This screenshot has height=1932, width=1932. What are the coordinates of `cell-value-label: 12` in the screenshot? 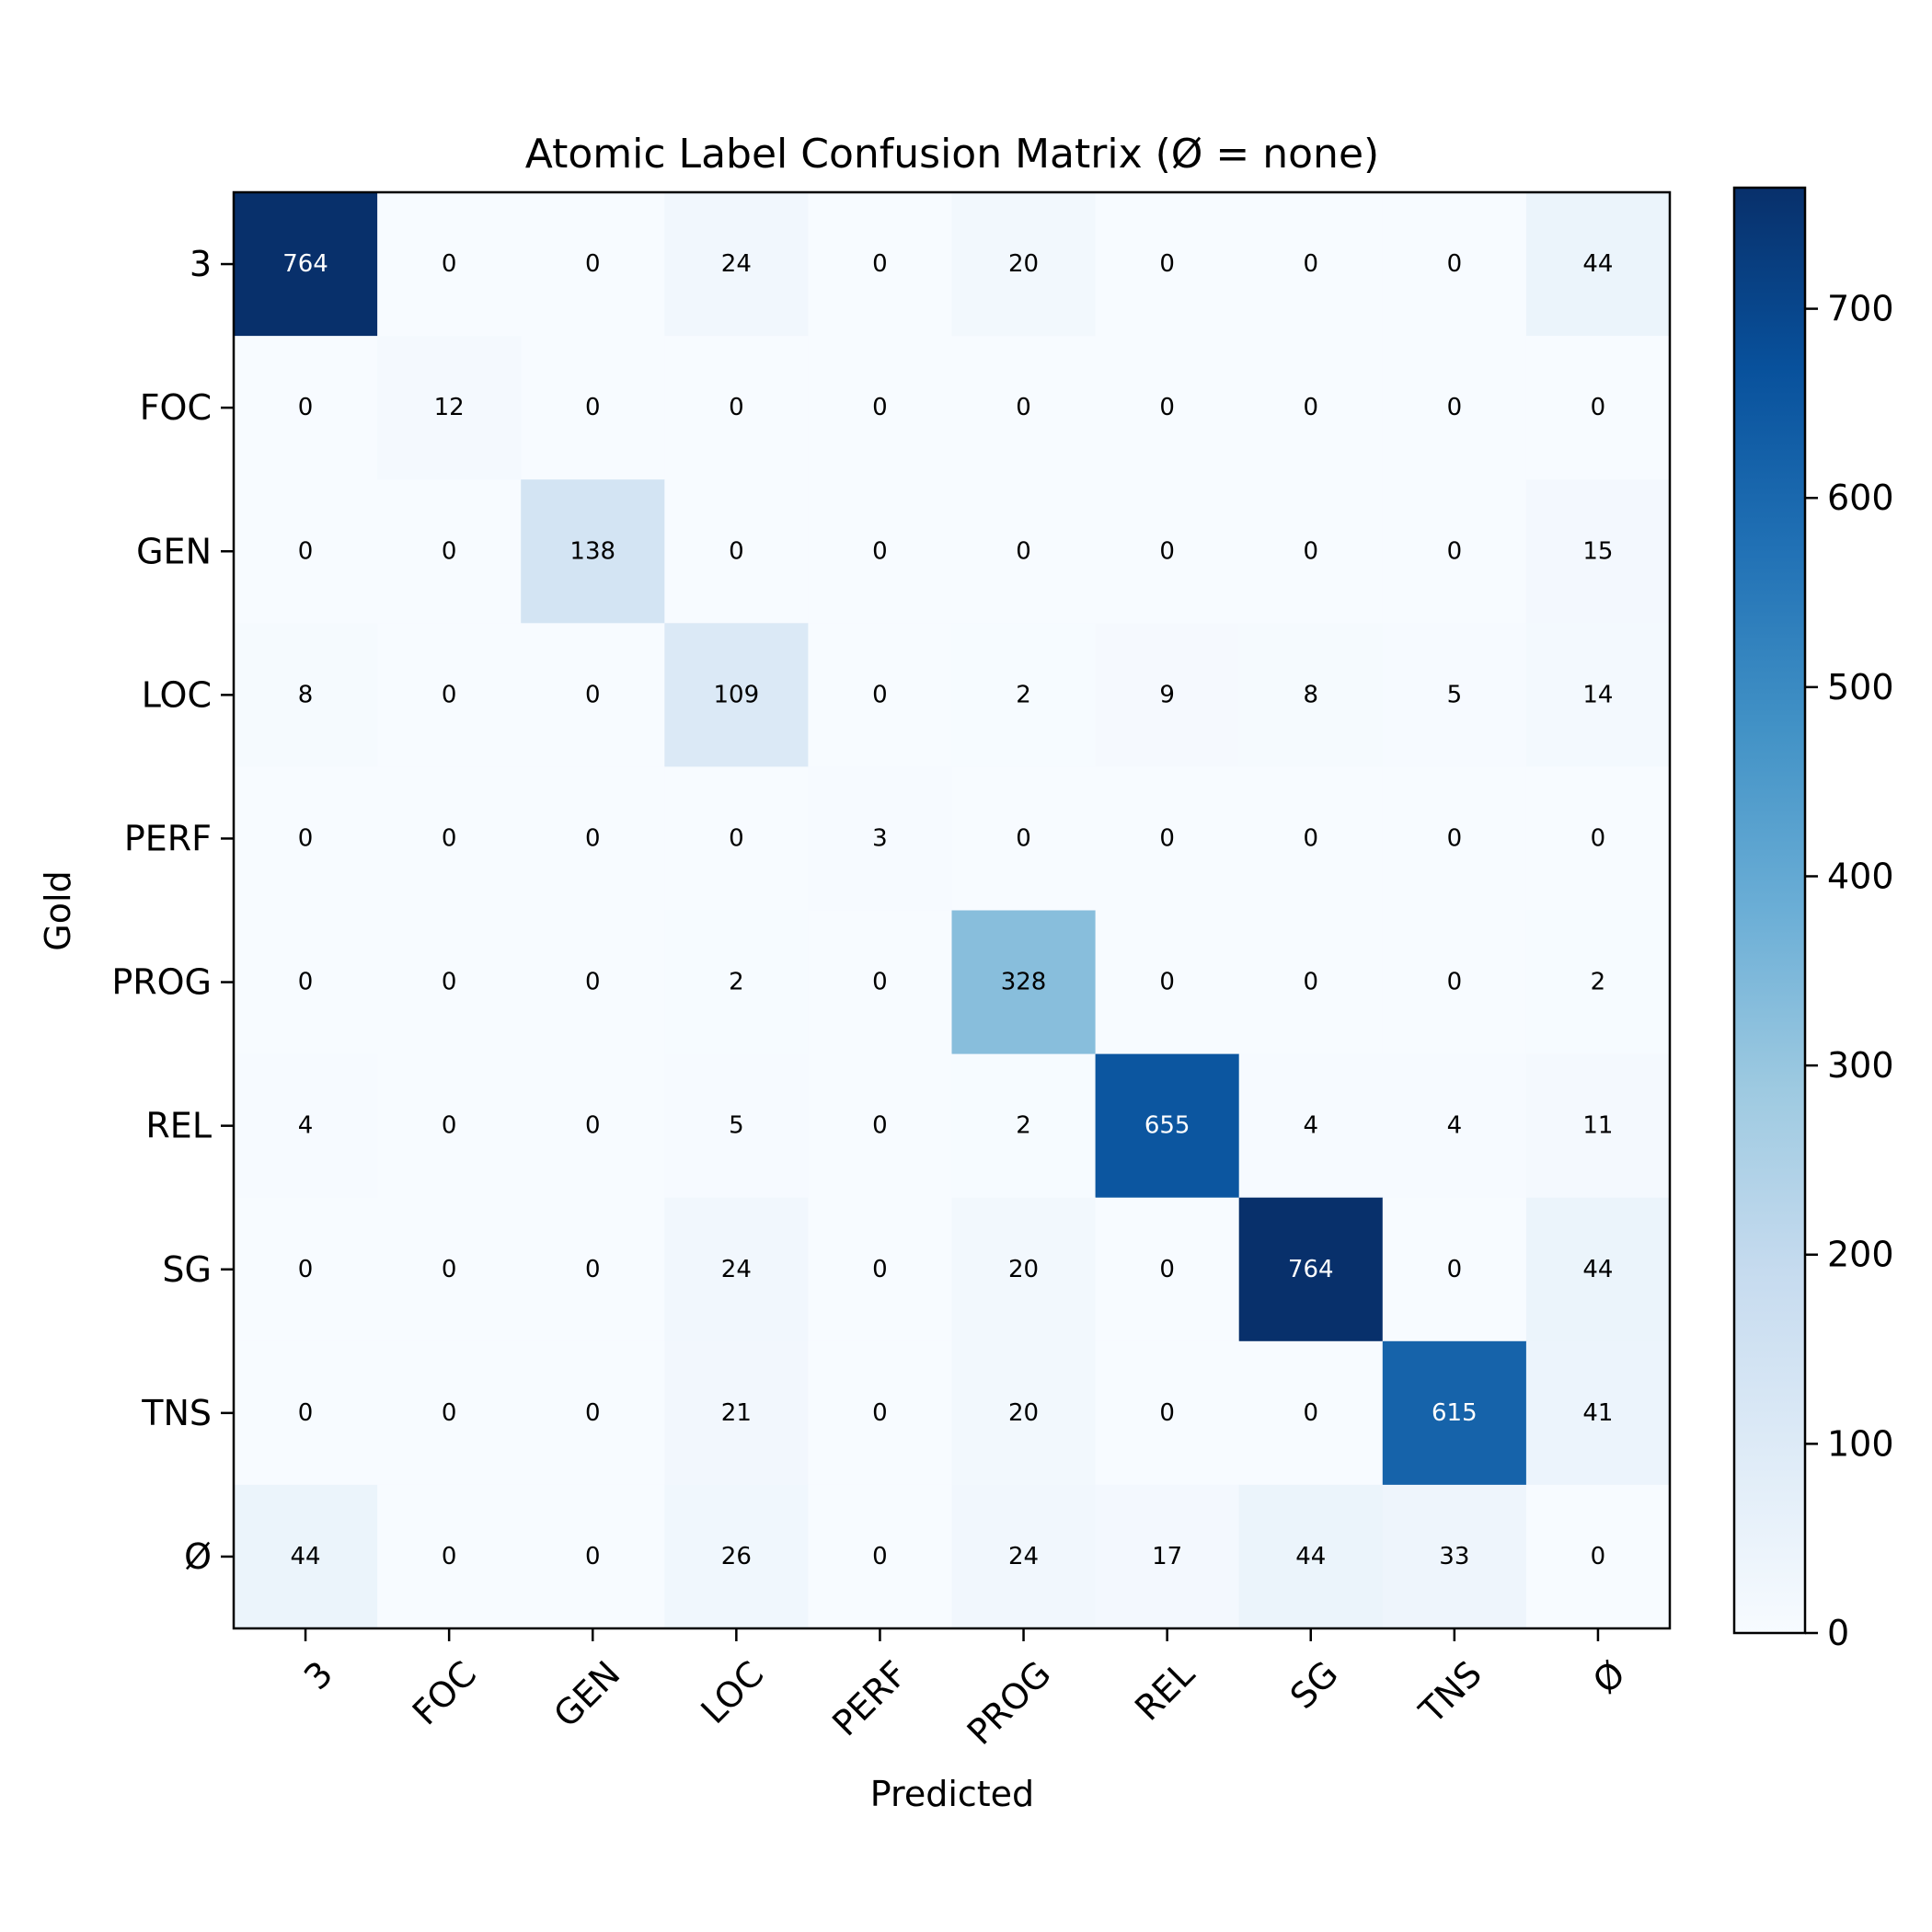 It's located at (449, 407).